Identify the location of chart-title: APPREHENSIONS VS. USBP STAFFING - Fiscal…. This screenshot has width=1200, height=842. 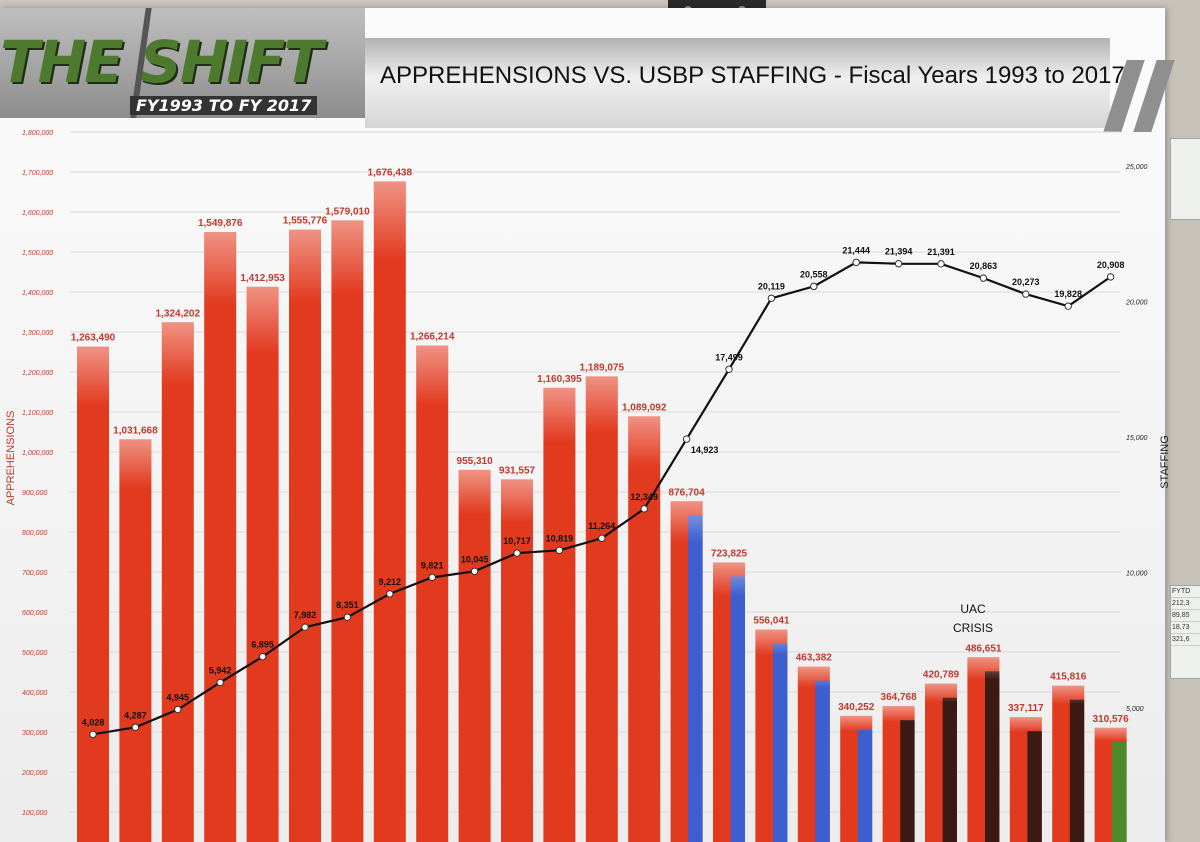
(752, 75).